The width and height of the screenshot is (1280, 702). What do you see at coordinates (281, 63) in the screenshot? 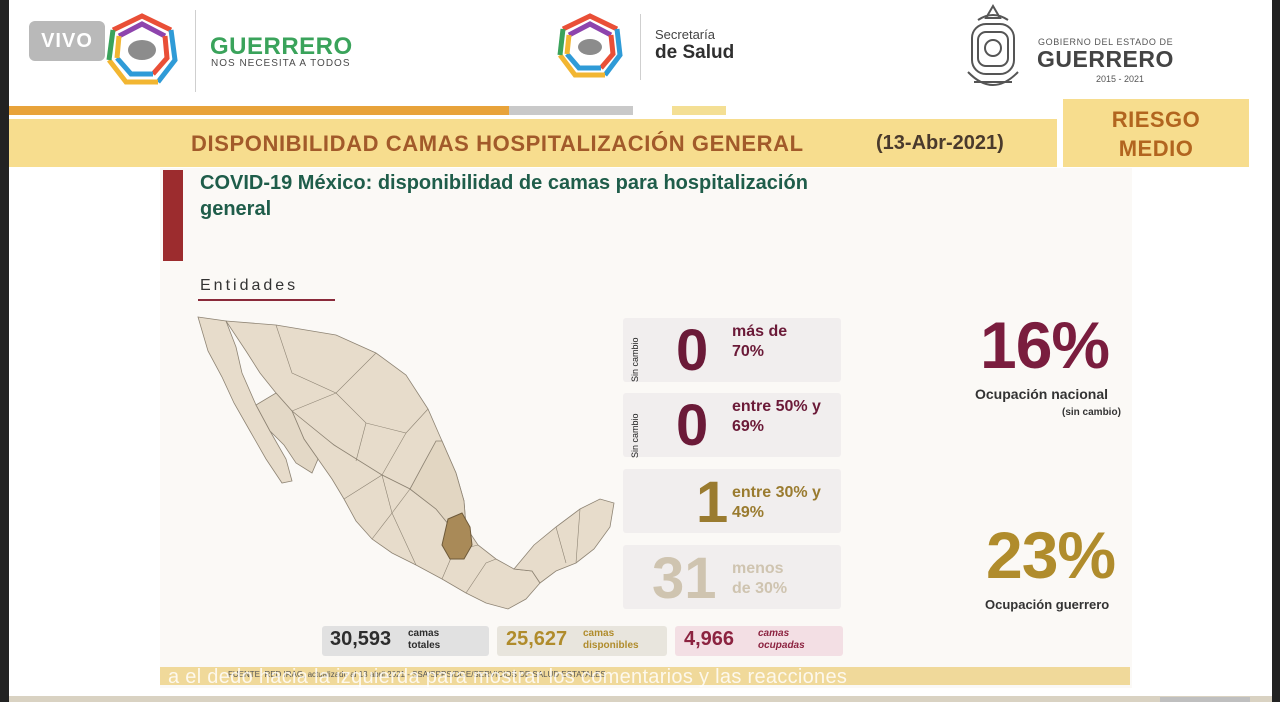
I see `guerrero-brand-subtitle: NOS NECESITA A TODOS` at bounding box center [281, 63].